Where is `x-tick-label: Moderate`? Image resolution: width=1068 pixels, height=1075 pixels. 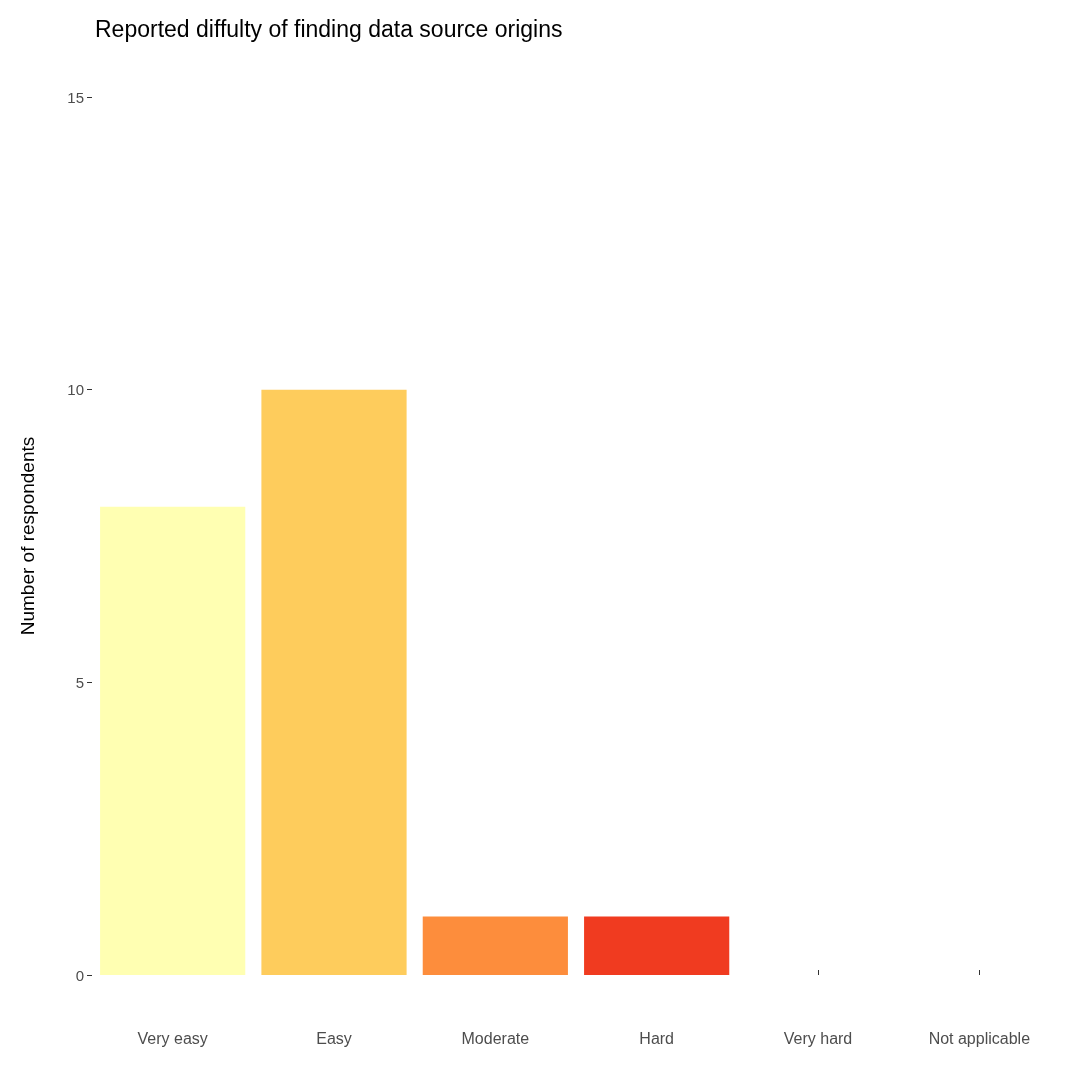
x-tick-label: Moderate is located at coordinates (495, 1038).